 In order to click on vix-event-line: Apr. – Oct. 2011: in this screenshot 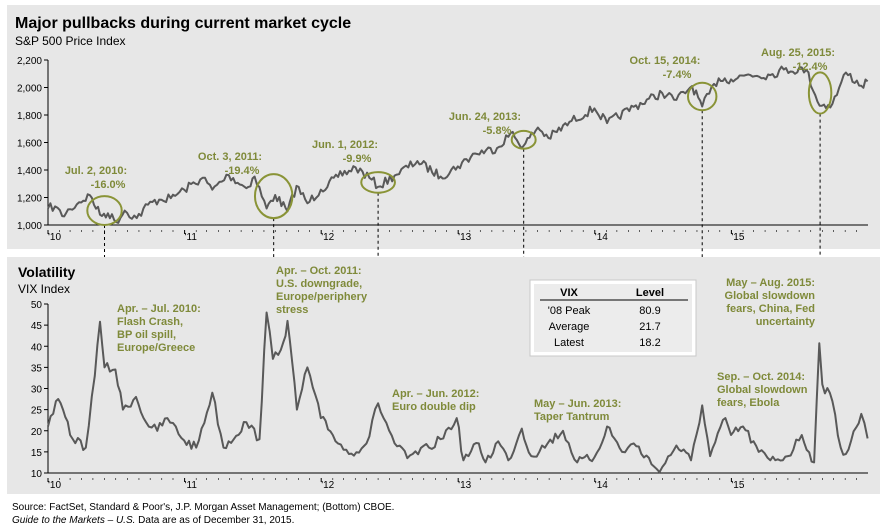, I will do `click(319, 271)`.